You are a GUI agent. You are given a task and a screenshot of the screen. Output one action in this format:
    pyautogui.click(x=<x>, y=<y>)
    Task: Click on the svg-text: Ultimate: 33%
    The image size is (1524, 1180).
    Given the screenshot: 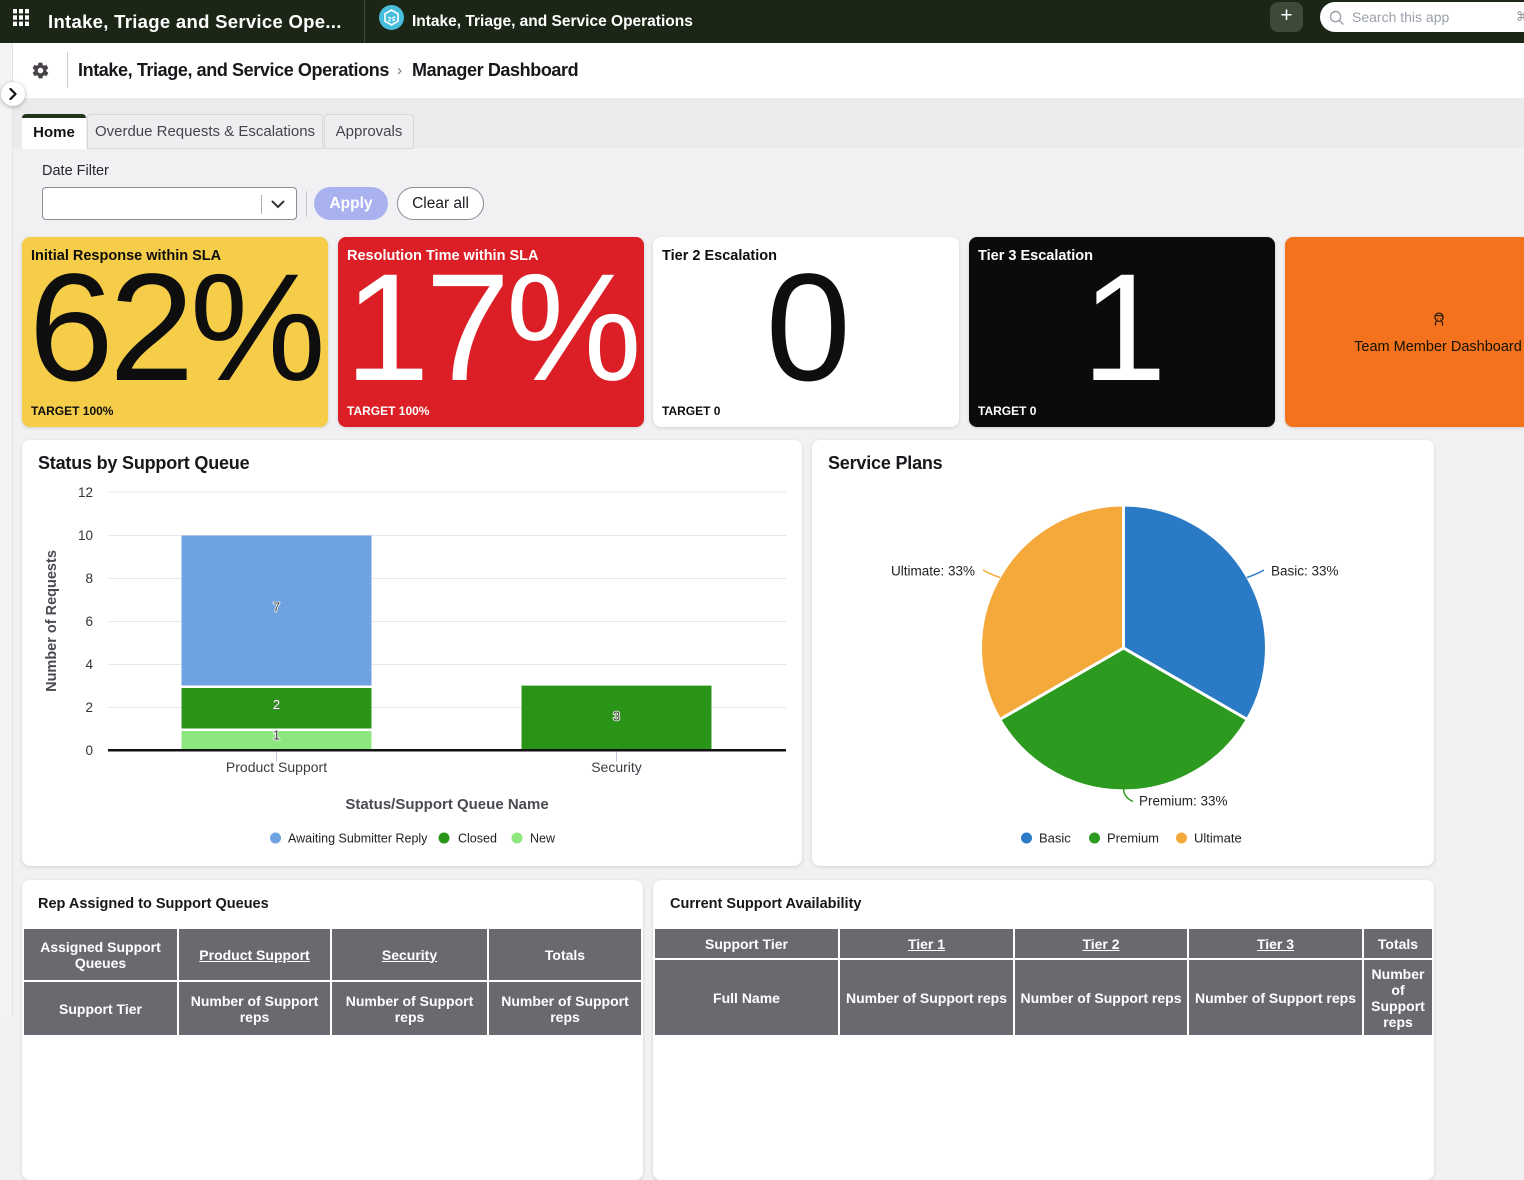 What is the action you would take?
    pyautogui.click(x=933, y=571)
    